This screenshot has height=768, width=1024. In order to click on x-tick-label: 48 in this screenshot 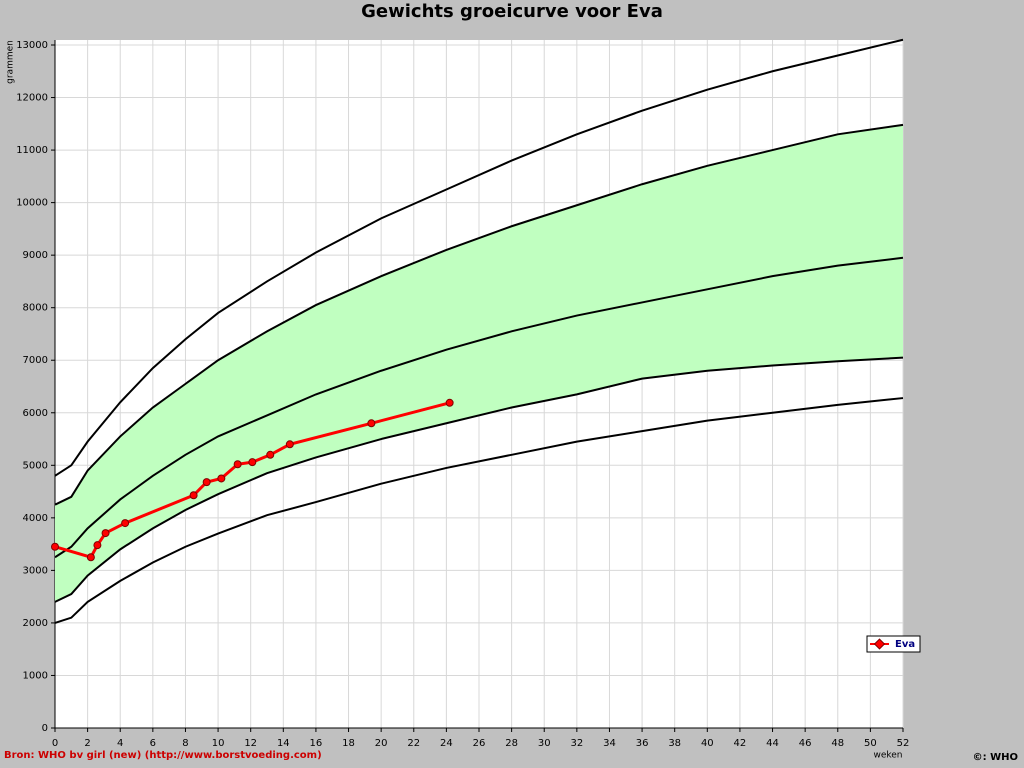, I will do `click(837, 743)`.